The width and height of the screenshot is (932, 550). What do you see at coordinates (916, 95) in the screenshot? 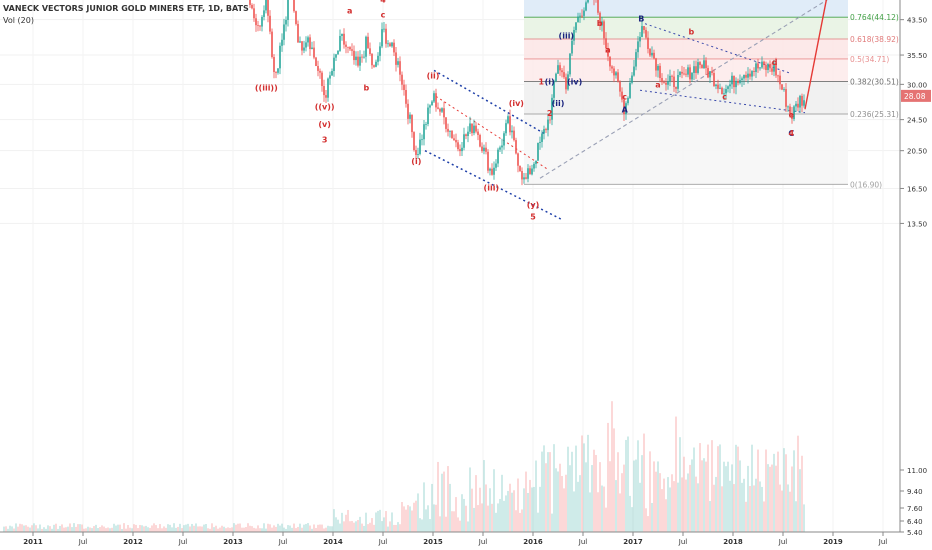
I see `last-price-marker` at bounding box center [916, 95].